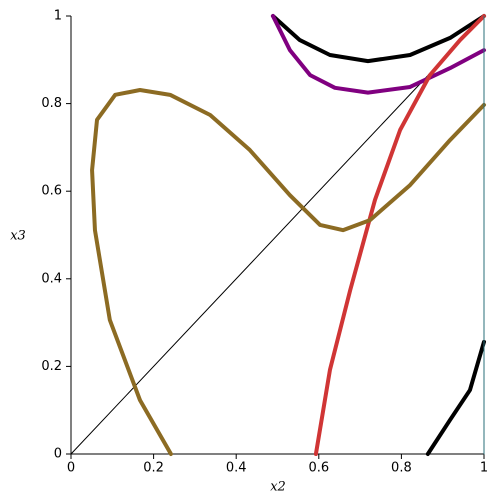 Image resolution: width=500 pixels, height=500 pixels. I want to click on y-tick-label: 1, so click(58, 16).